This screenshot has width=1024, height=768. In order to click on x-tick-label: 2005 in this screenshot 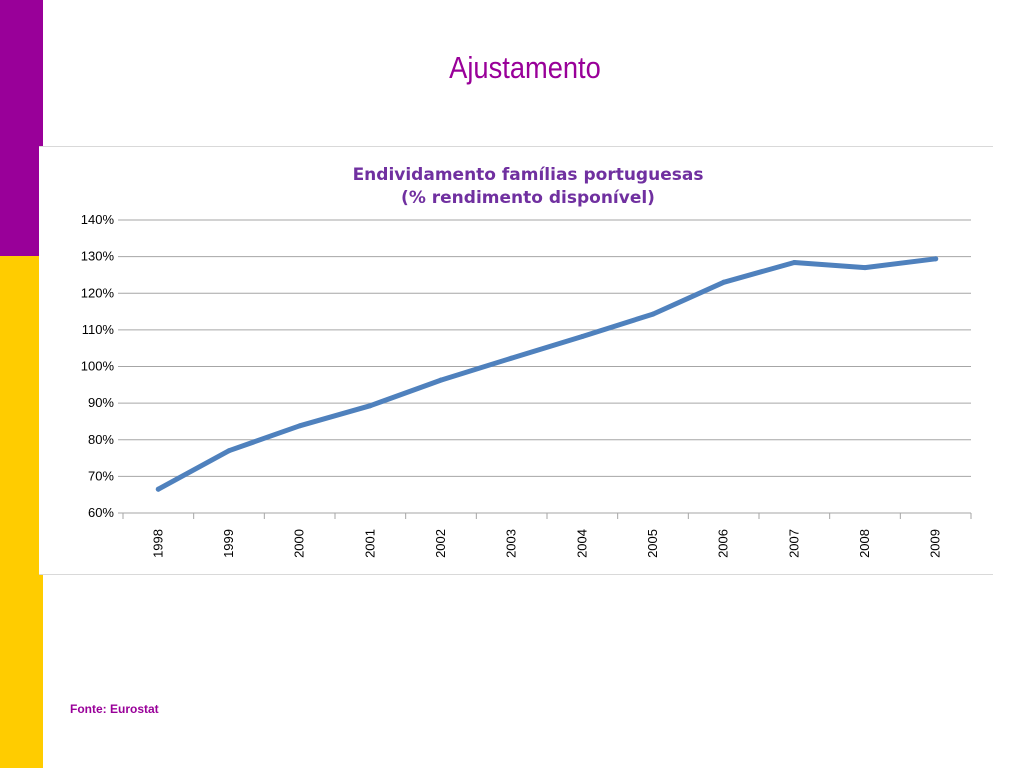, I will do `click(652, 543)`.